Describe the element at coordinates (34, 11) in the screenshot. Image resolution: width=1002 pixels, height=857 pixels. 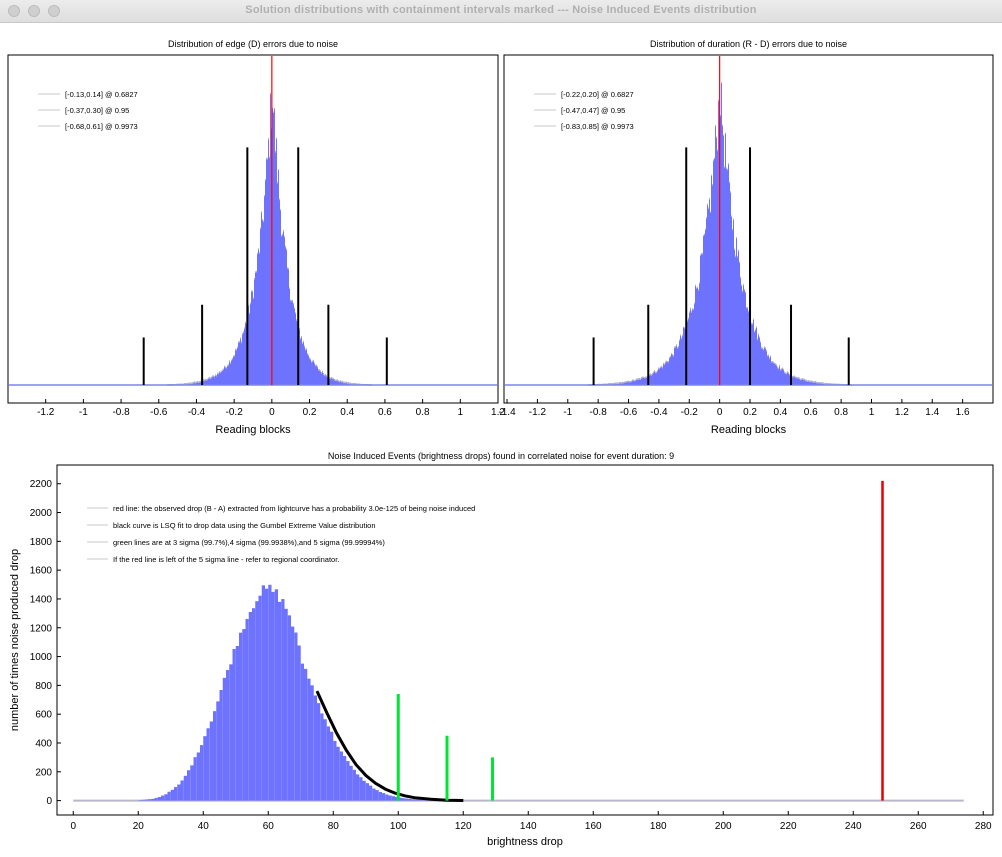
I see `minimize-window-button` at that location.